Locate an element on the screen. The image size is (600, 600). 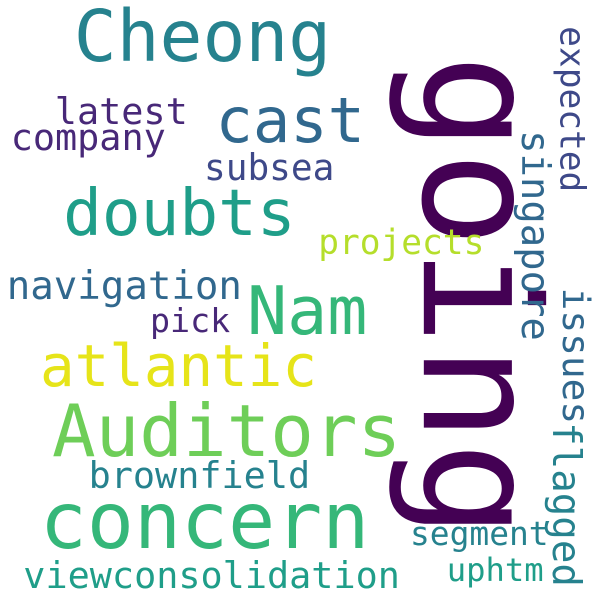
word-brownfield: brownfield is located at coordinates (199, 475).